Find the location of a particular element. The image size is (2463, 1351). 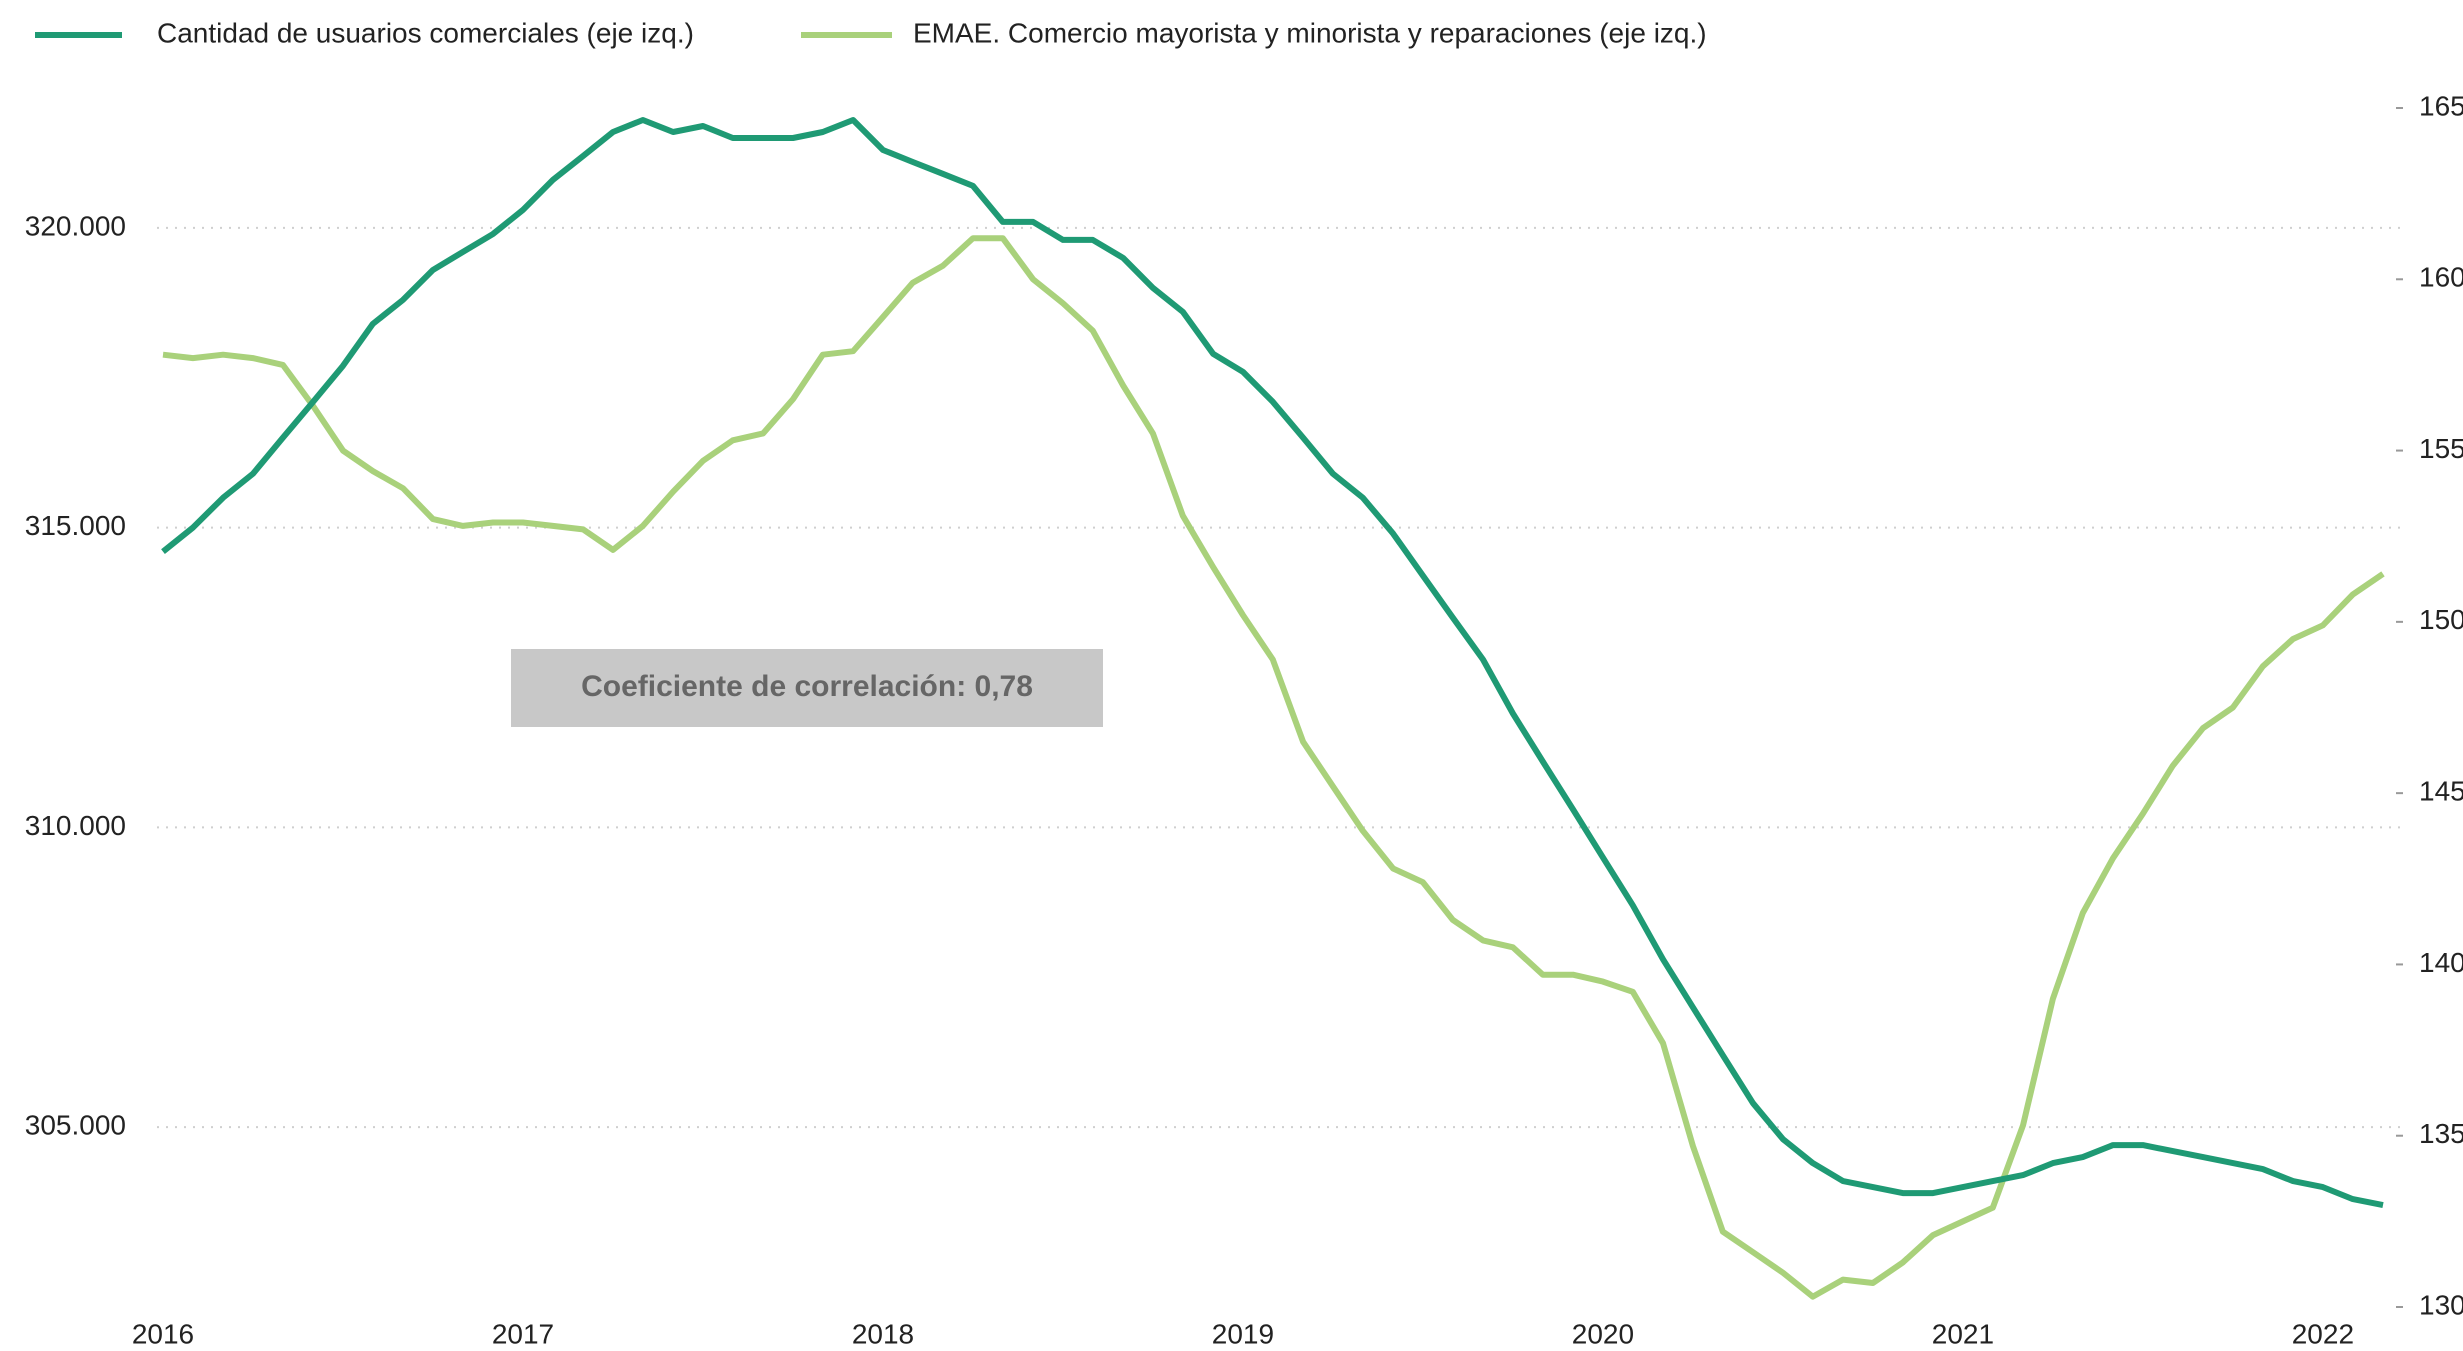

y2-tick-label: 165 is located at coordinates (2441, 105).